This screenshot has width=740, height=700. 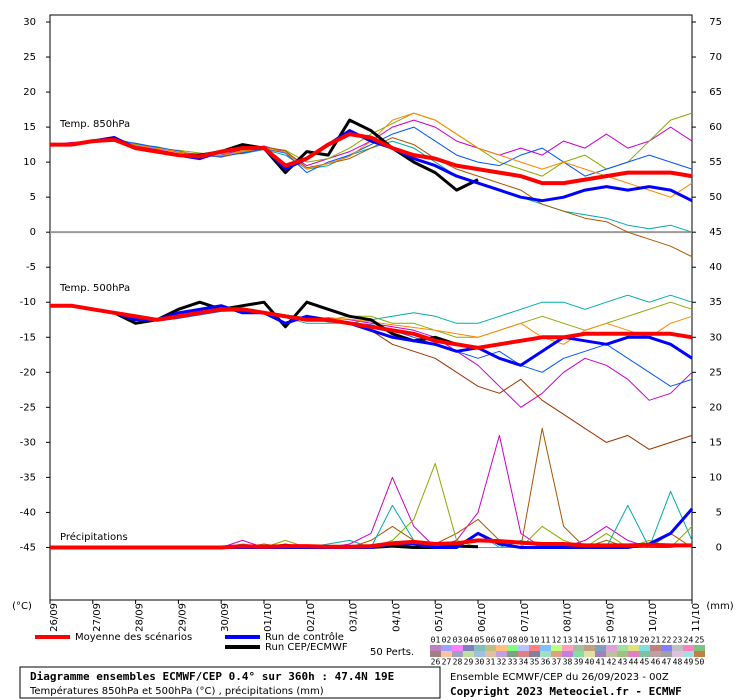 What do you see at coordinates (133, 637) in the screenshot?
I see `legend-label: Moyenne des scénarios` at bounding box center [133, 637].